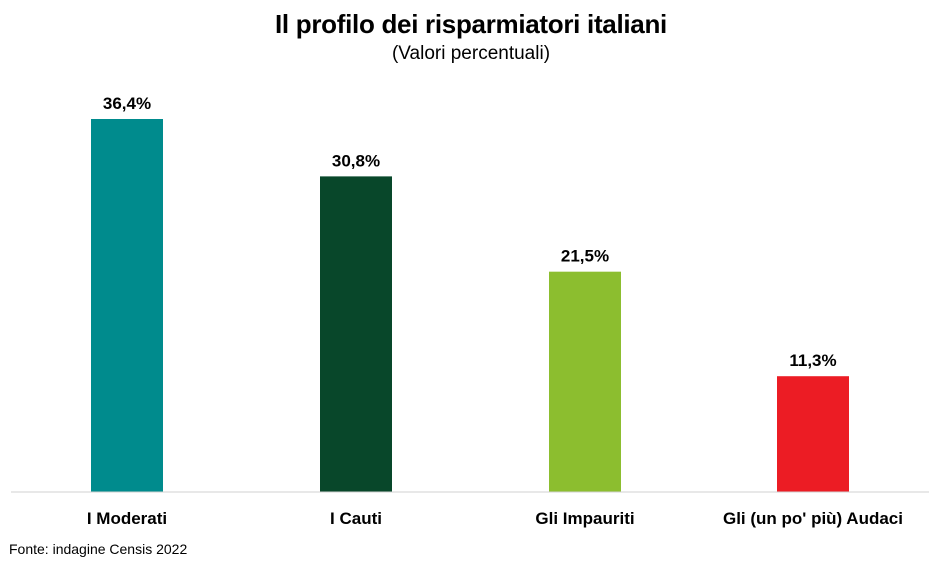 The height and width of the screenshot is (563, 942). I want to click on data-label-2: 30,8%, so click(356, 160).